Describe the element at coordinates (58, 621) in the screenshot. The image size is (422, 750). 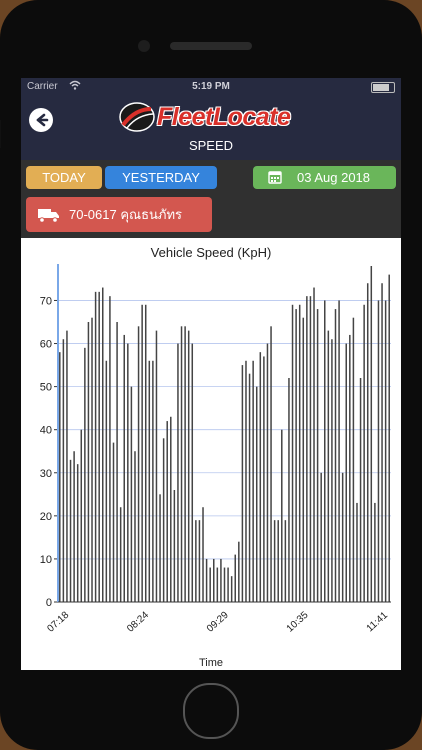
I see `x-tick-label: 07:18` at that location.